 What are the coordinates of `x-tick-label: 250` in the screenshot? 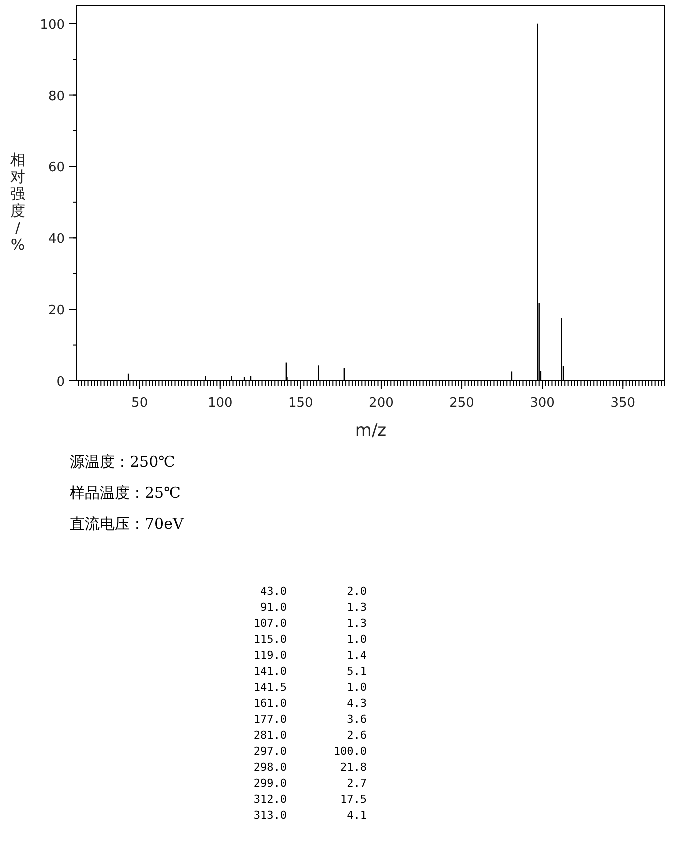 It's located at (462, 403).